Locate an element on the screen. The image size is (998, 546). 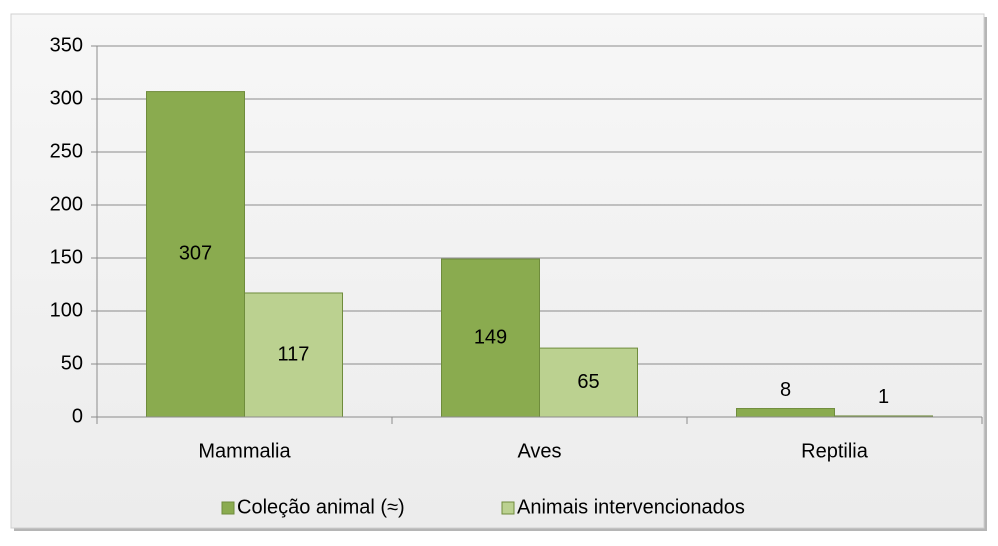
y-tick-label: 100 is located at coordinates (66, 310).